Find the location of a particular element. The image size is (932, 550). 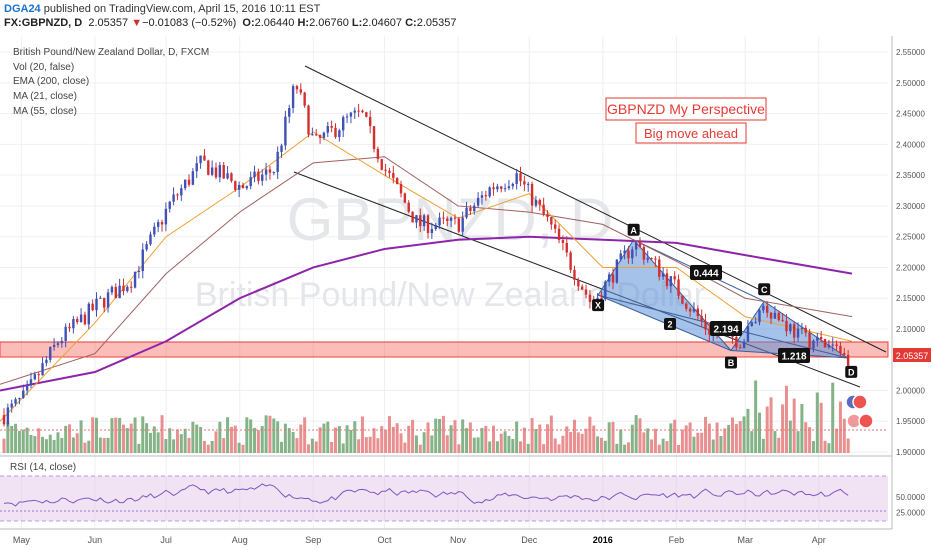

annotation-boxes: GBPNZD My Perspective Big move ahead is located at coordinates (686, 120).